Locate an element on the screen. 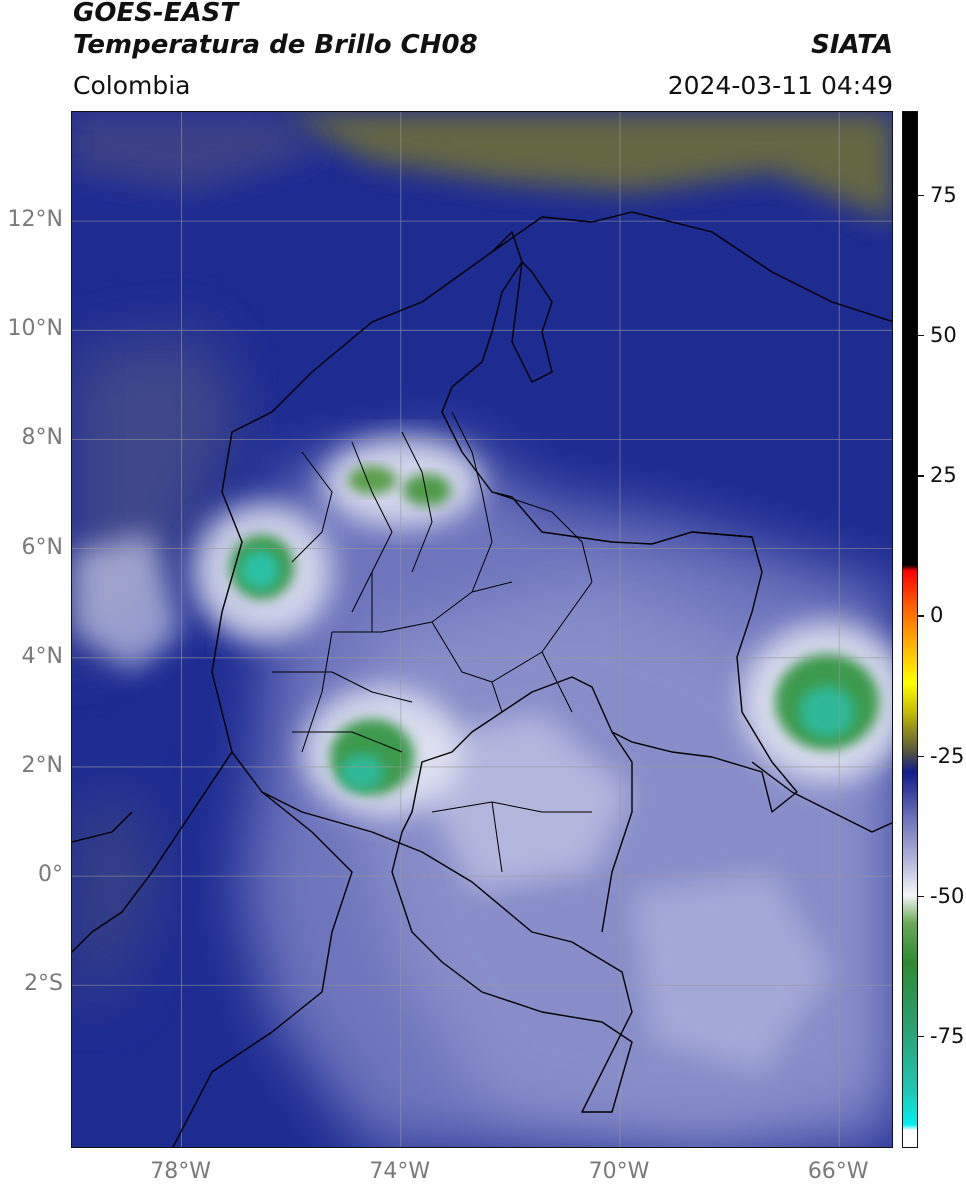 The height and width of the screenshot is (1190, 966). venezuela-border is located at coordinates (691, 267).